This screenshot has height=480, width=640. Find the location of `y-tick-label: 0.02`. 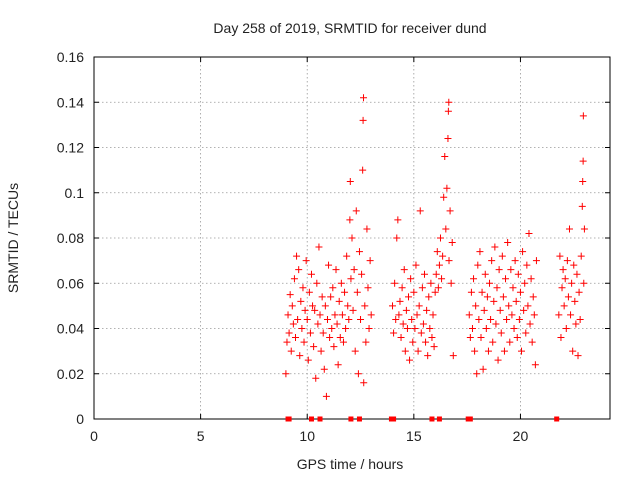

y-tick-label: 0.02 is located at coordinates (70, 374).